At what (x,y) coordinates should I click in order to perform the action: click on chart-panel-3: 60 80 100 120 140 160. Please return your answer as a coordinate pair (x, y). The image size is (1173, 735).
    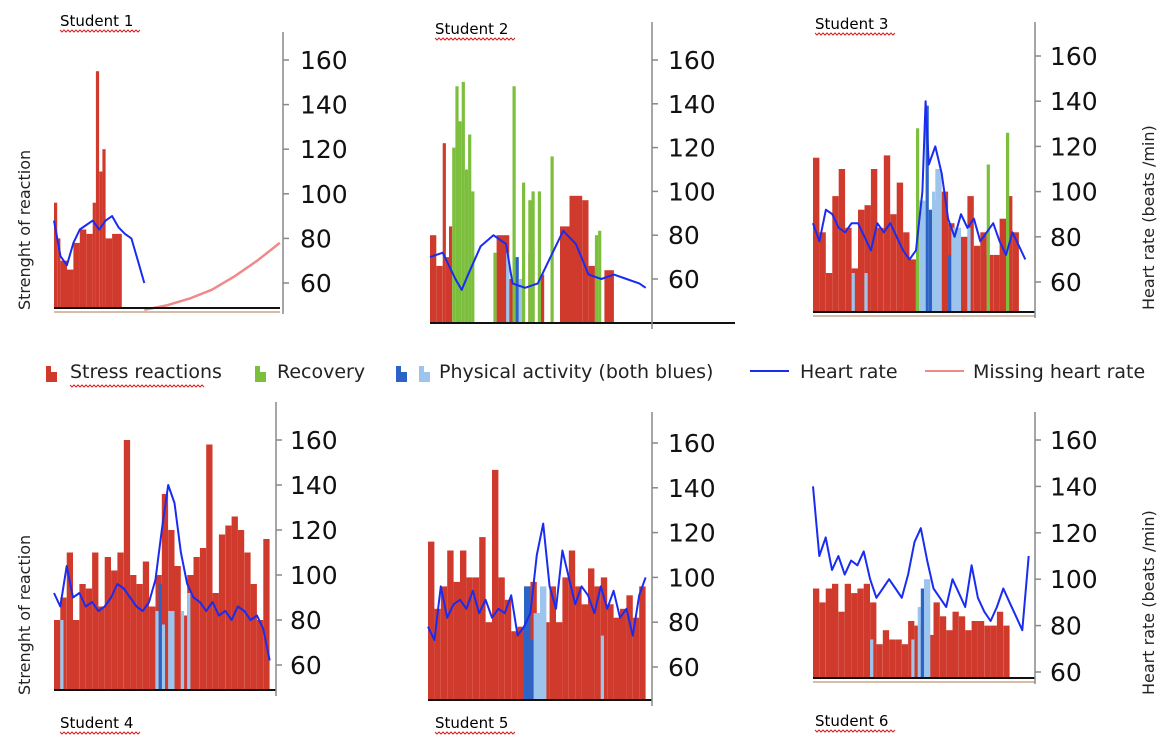
    Looking at the image, I should click on (955, 170).